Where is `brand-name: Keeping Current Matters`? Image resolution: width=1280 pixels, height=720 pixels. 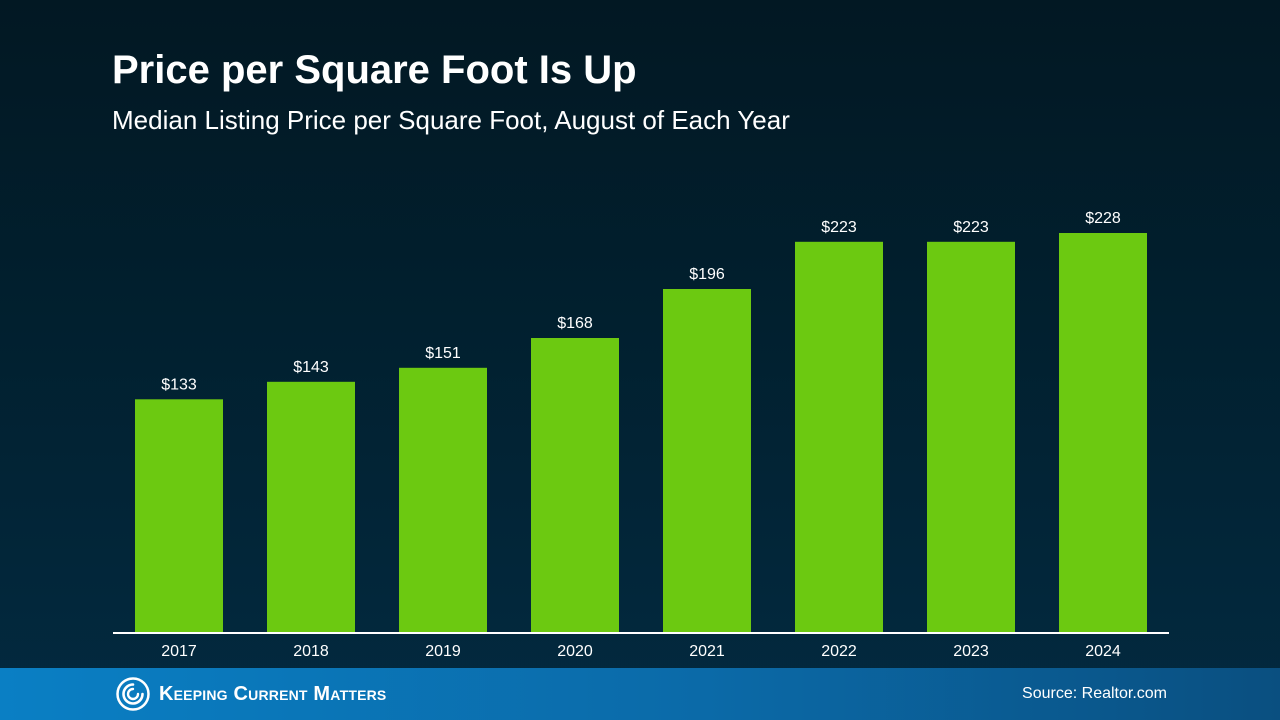 brand-name: Keeping Current Matters is located at coordinates (273, 693).